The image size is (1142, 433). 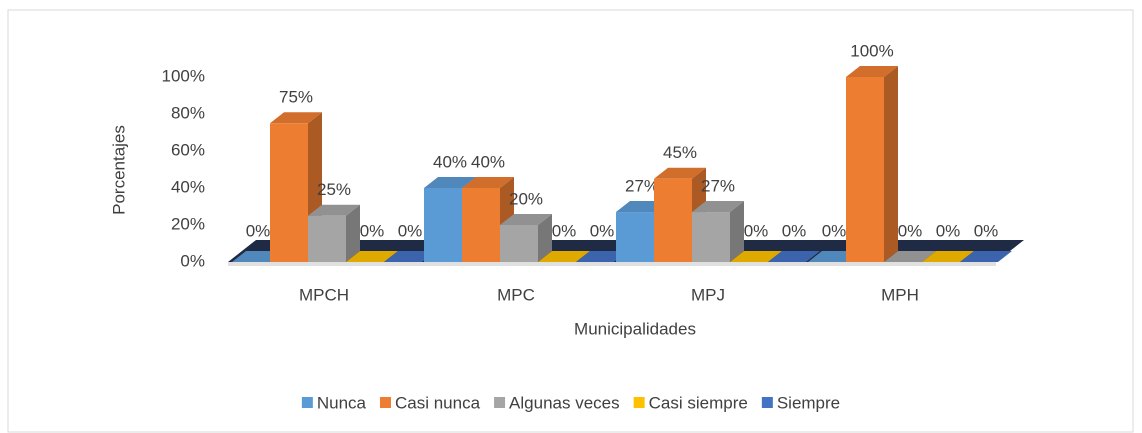 What do you see at coordinates (324, 294) in the screenshot?
I see `x-tick-label: MPCH` at bounding box center [324, 294].